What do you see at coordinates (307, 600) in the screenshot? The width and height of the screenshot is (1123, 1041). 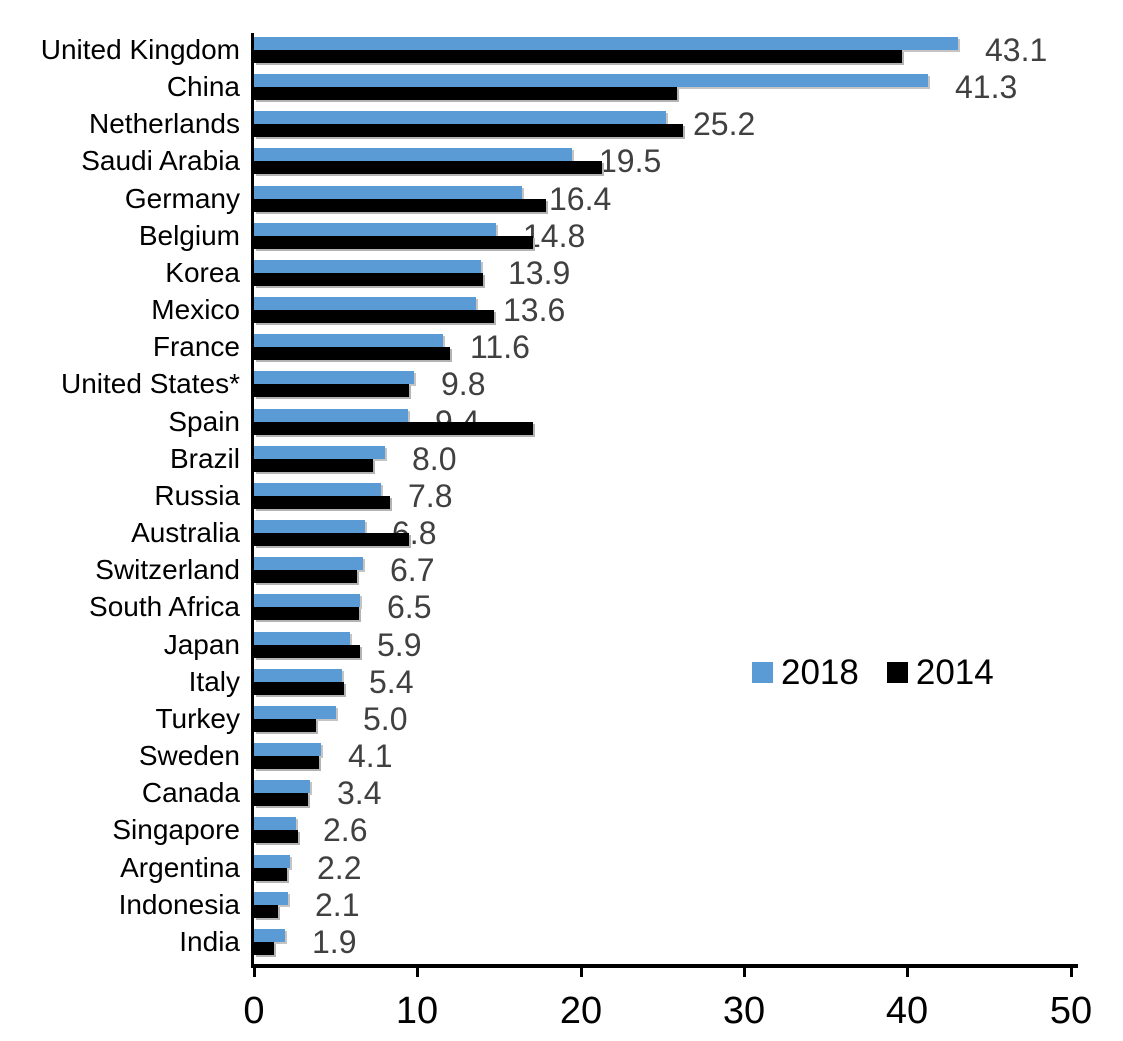 I see `bar-2018-south-africa` at bounding box center [307, 600].